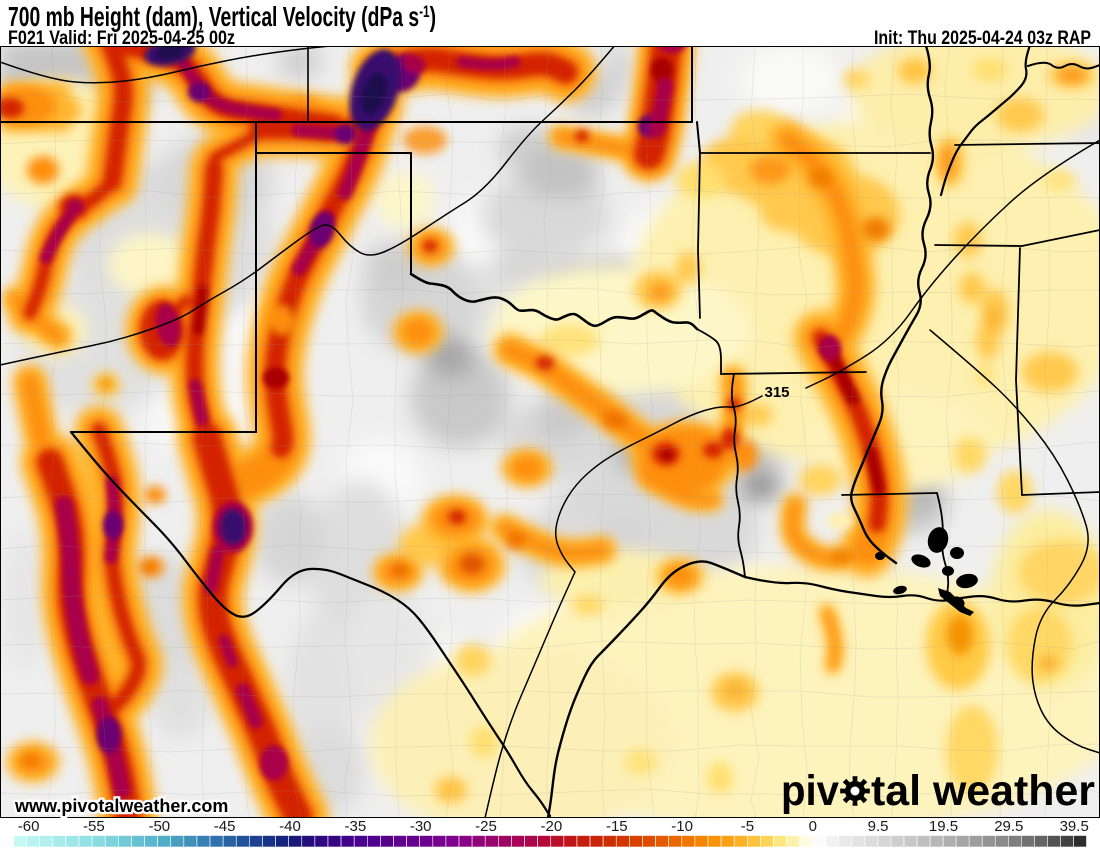 The height and width of the screenshot is (850, 1100). Describe the element at coordinates (486, 826) in the screenshot. I see `svg-text: -25` at that location.